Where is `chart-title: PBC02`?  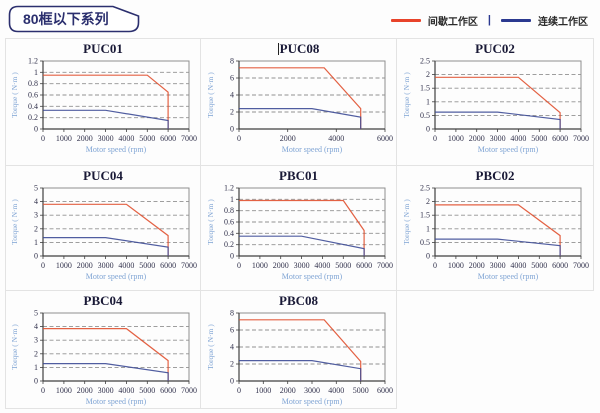
chart-title: PBC02 is located at coordinates (495, 176).